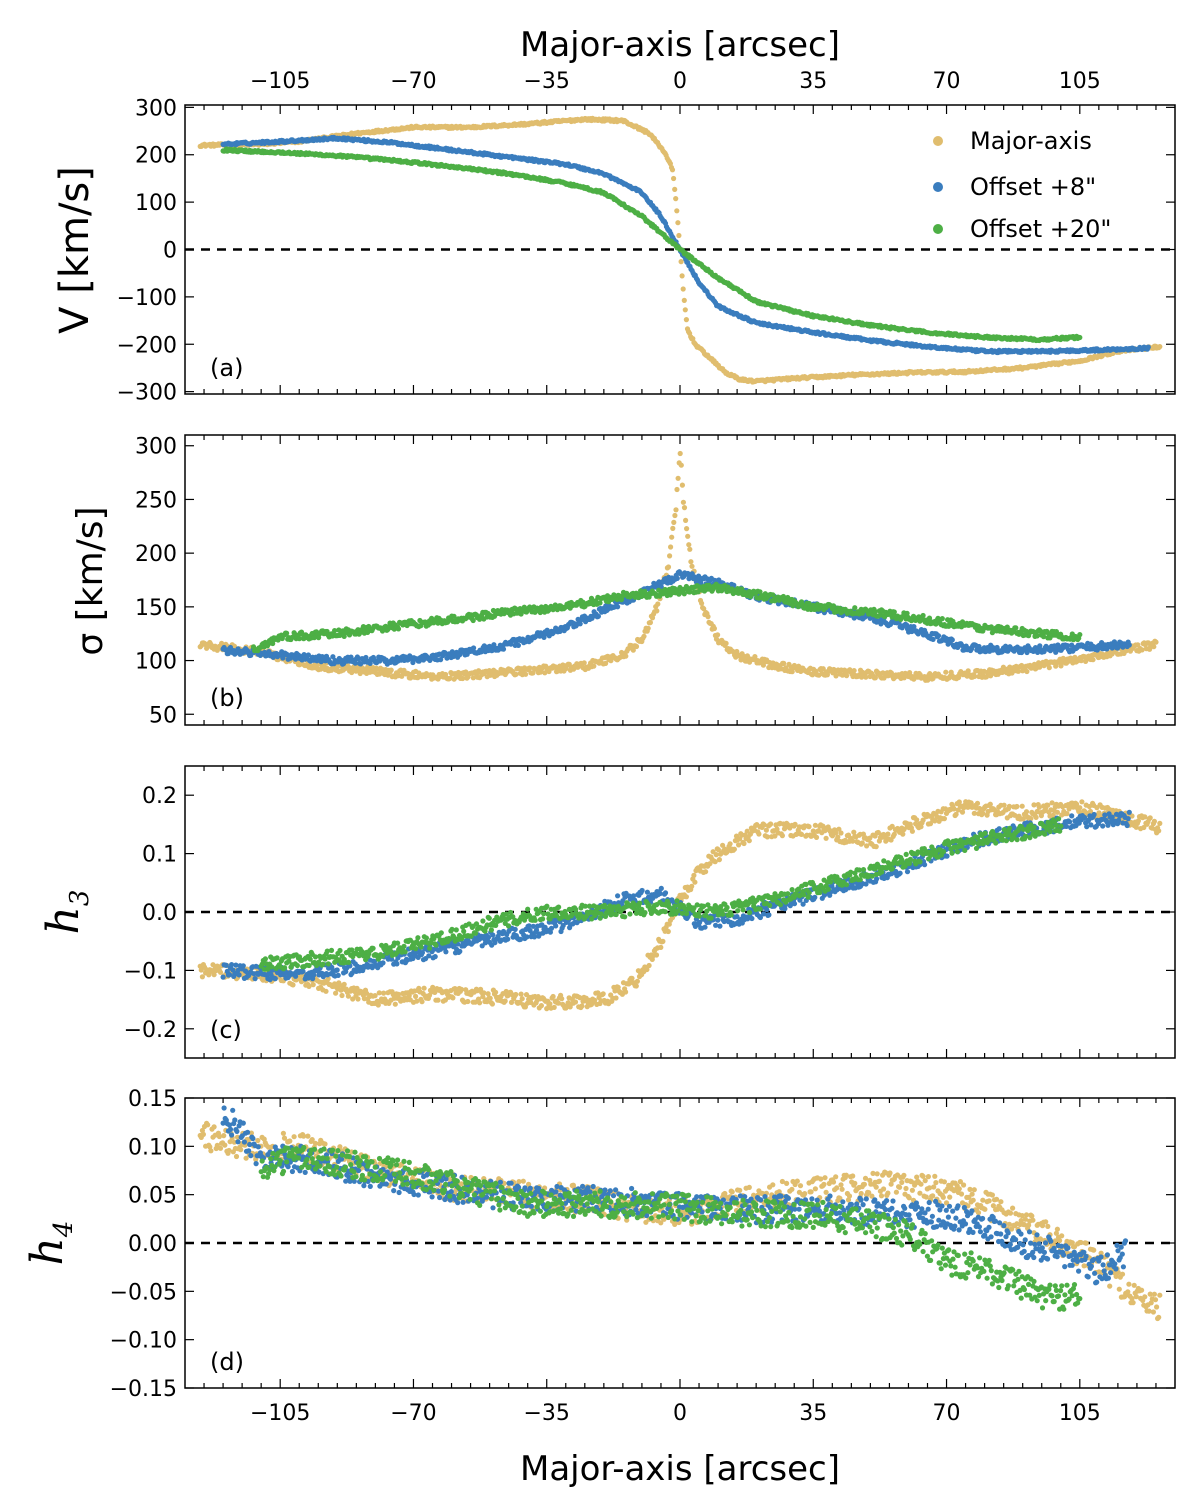 This screenshot has width=1200, height=1500. I want to click on y-tick-label: 250, so click(156, 500).